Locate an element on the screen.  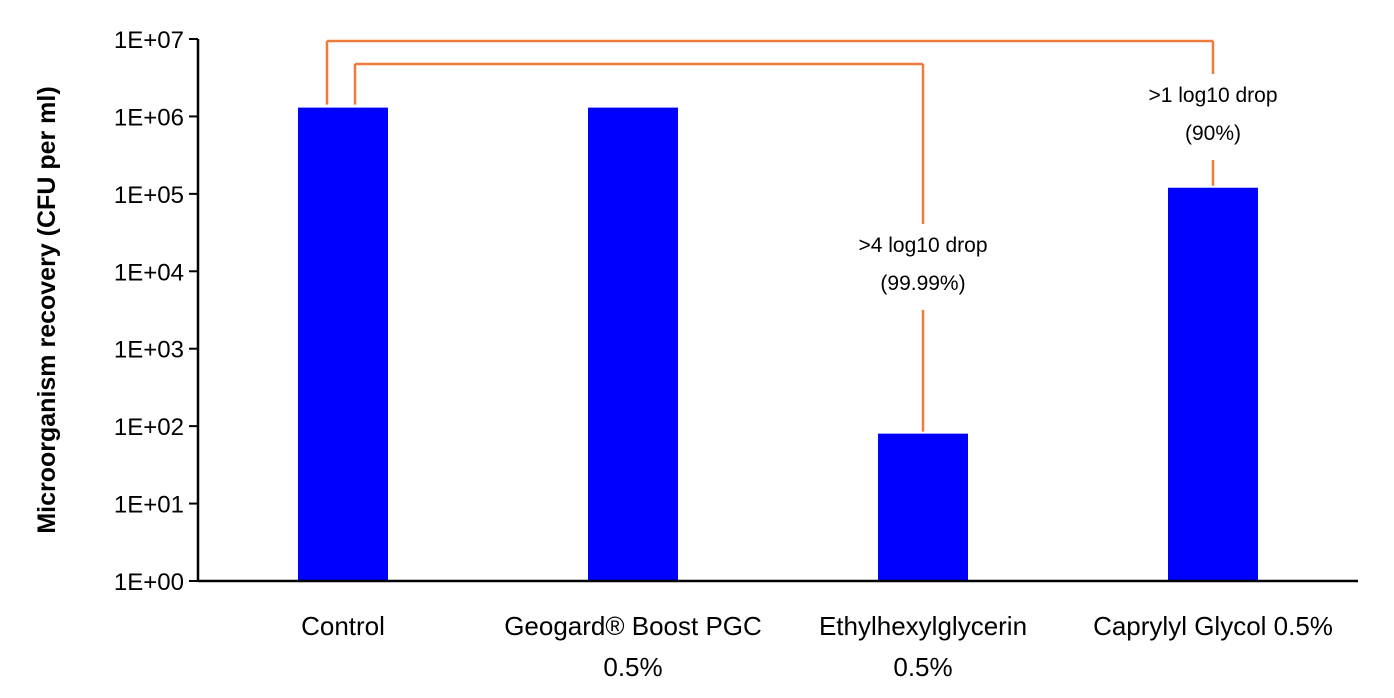
x-tick-label: Control is located at coordinates (343, 626).